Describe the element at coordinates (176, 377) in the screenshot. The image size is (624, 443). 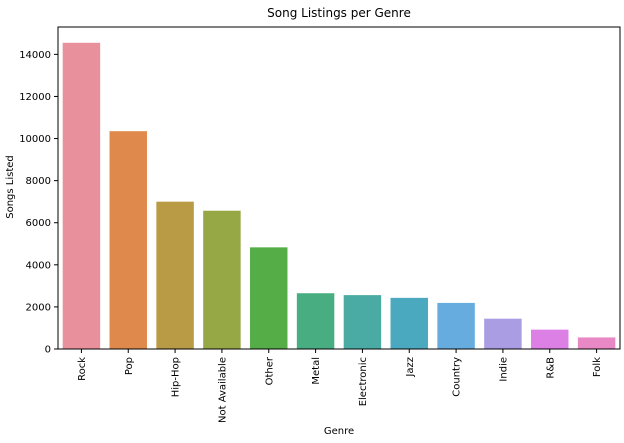
I see `x-tick-label: Hip-Hop` at that location.